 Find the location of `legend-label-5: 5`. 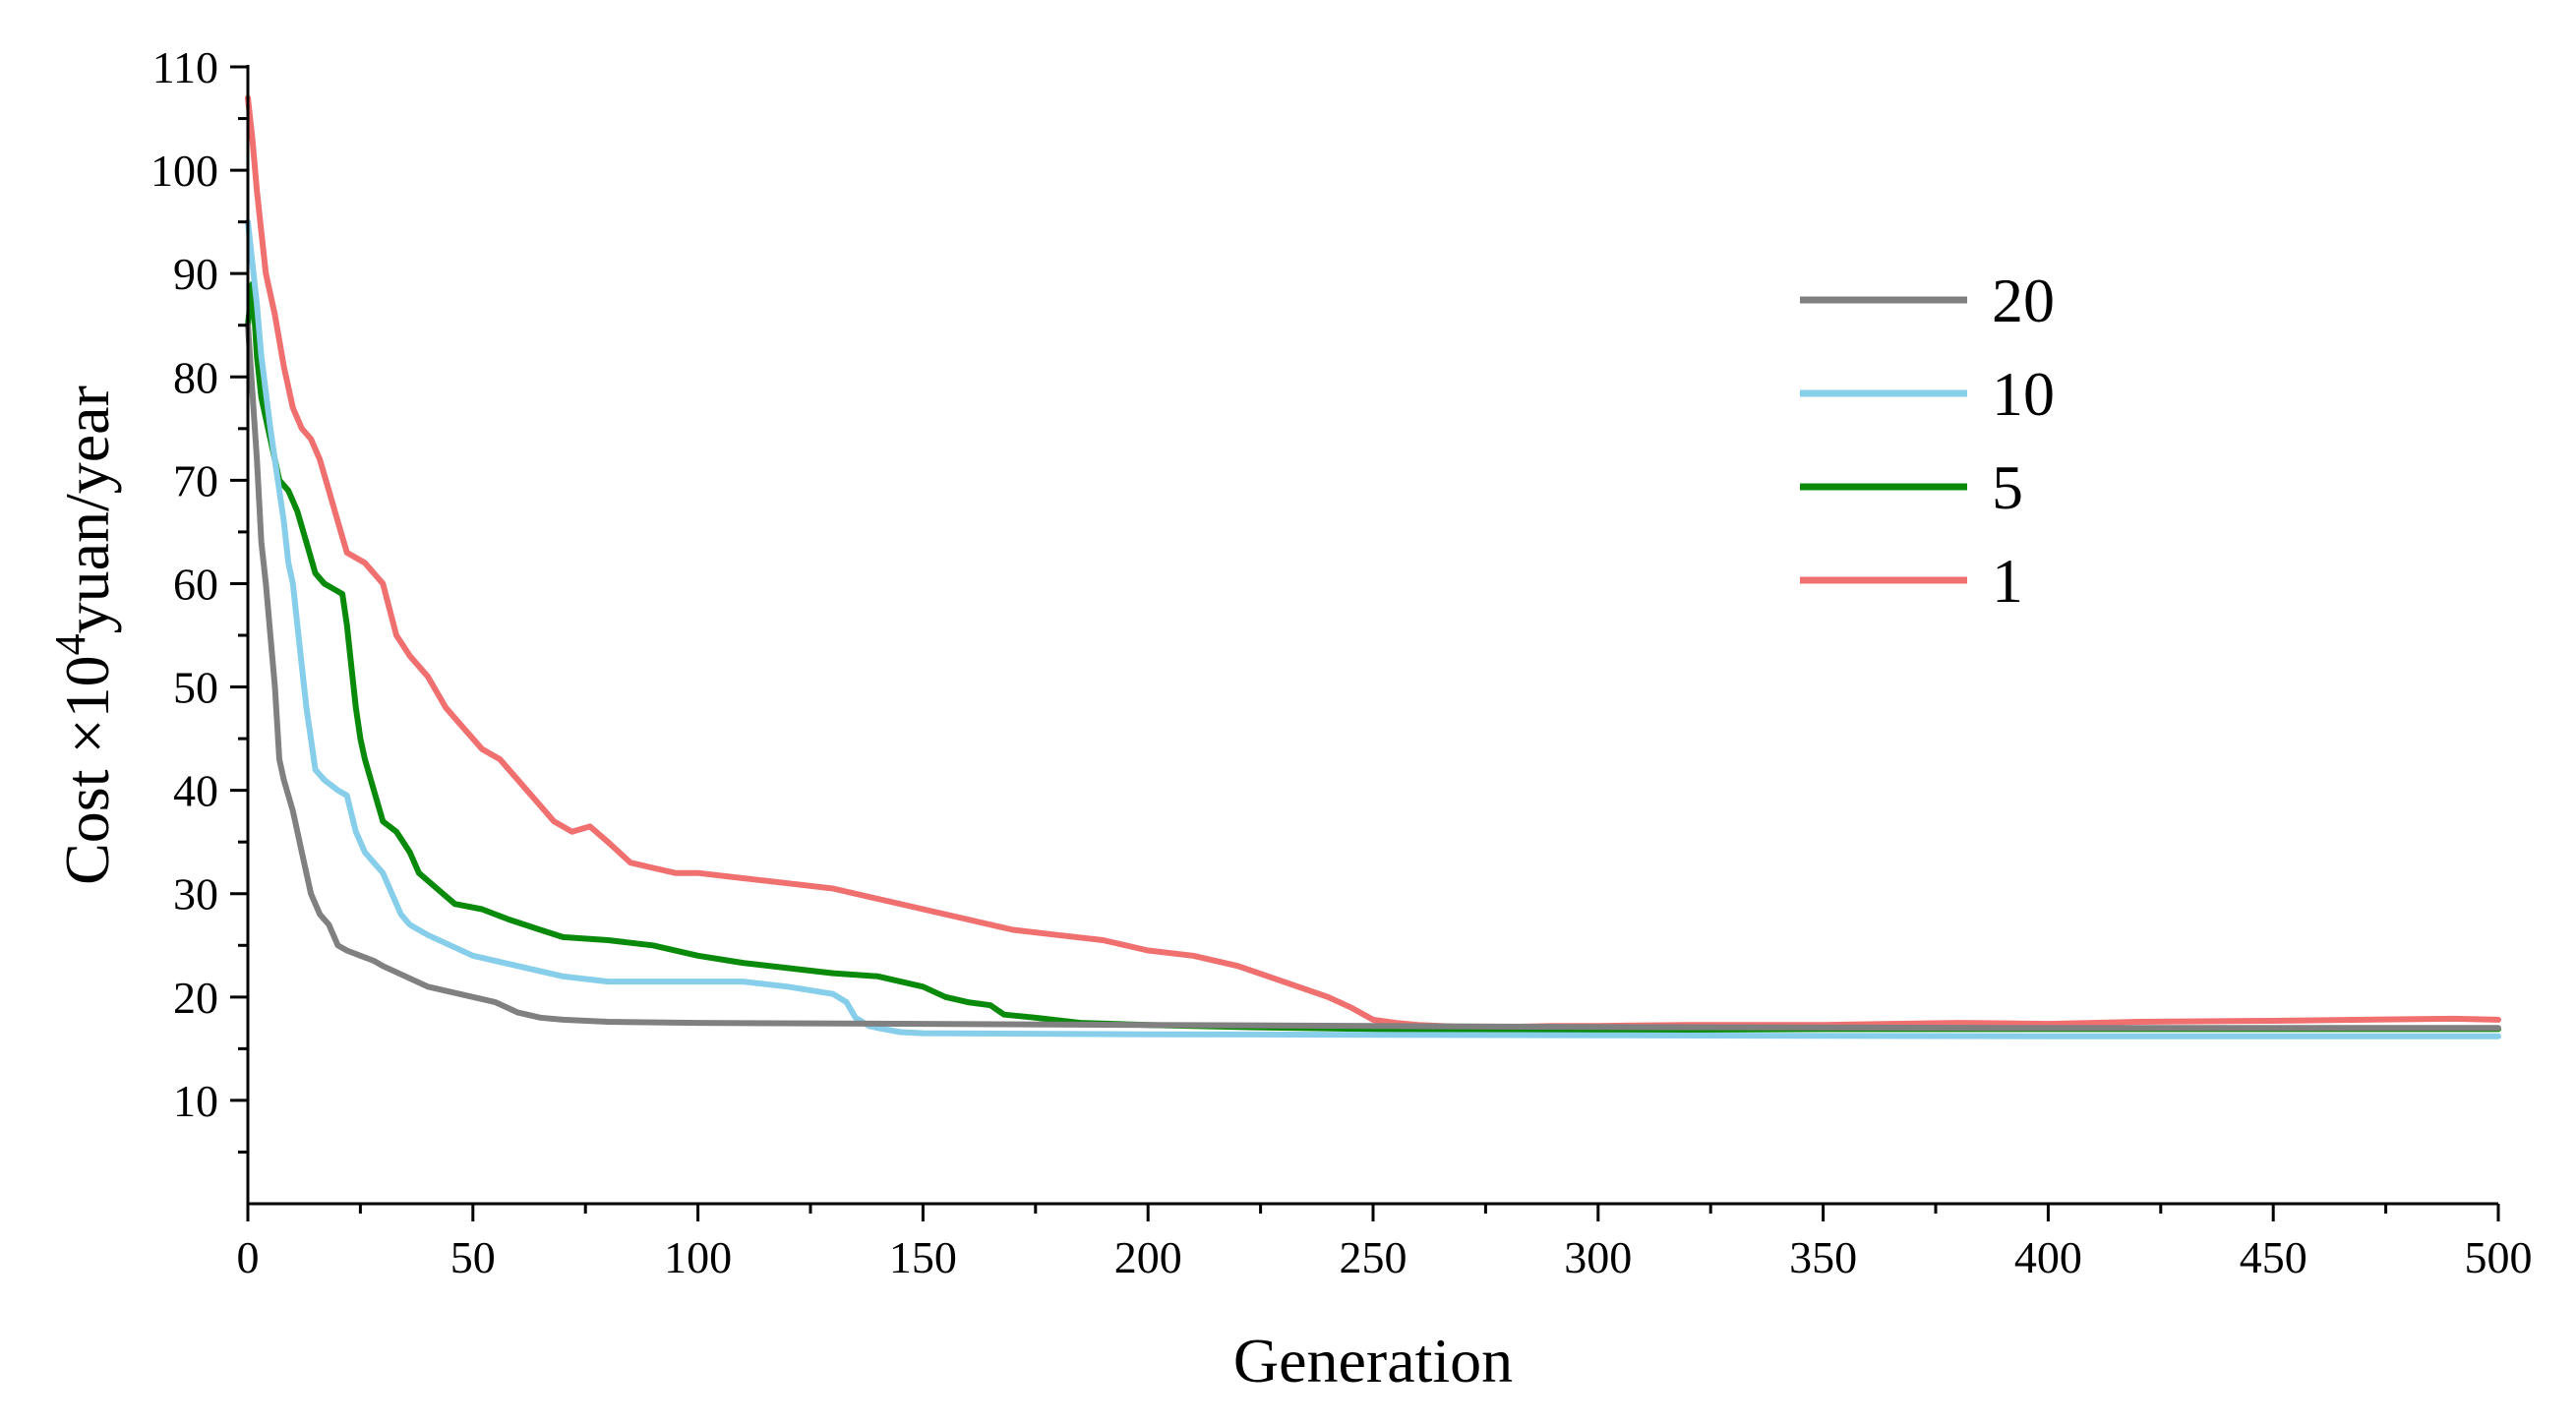

legend-label-5: 5 is located at coordinates (2008, 487).